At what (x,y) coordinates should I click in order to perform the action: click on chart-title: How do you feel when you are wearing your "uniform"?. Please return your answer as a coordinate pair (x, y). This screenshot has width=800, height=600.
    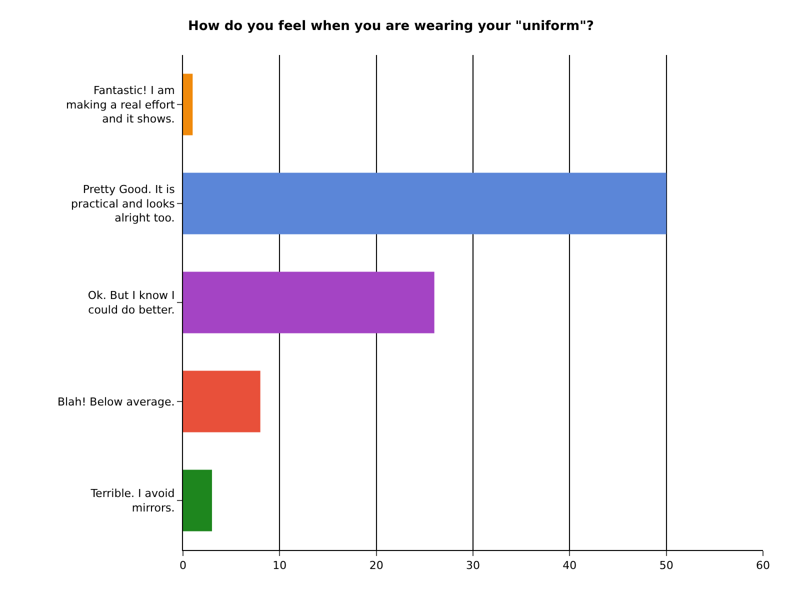
    Looking at the image, I should click on (391, 26).